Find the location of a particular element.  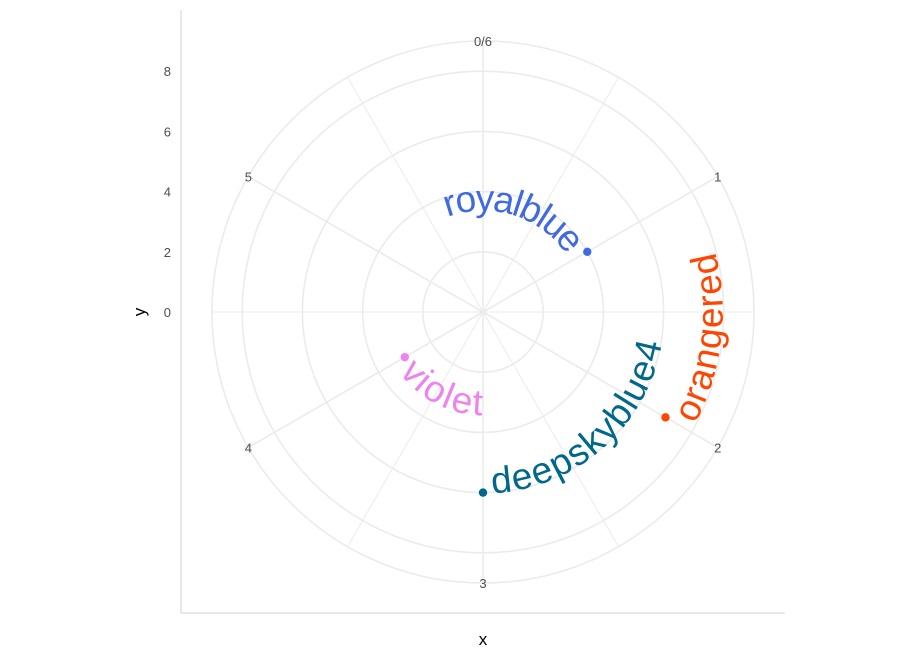

data-label: deepskyblue4 is located at coordinates (579, 418).